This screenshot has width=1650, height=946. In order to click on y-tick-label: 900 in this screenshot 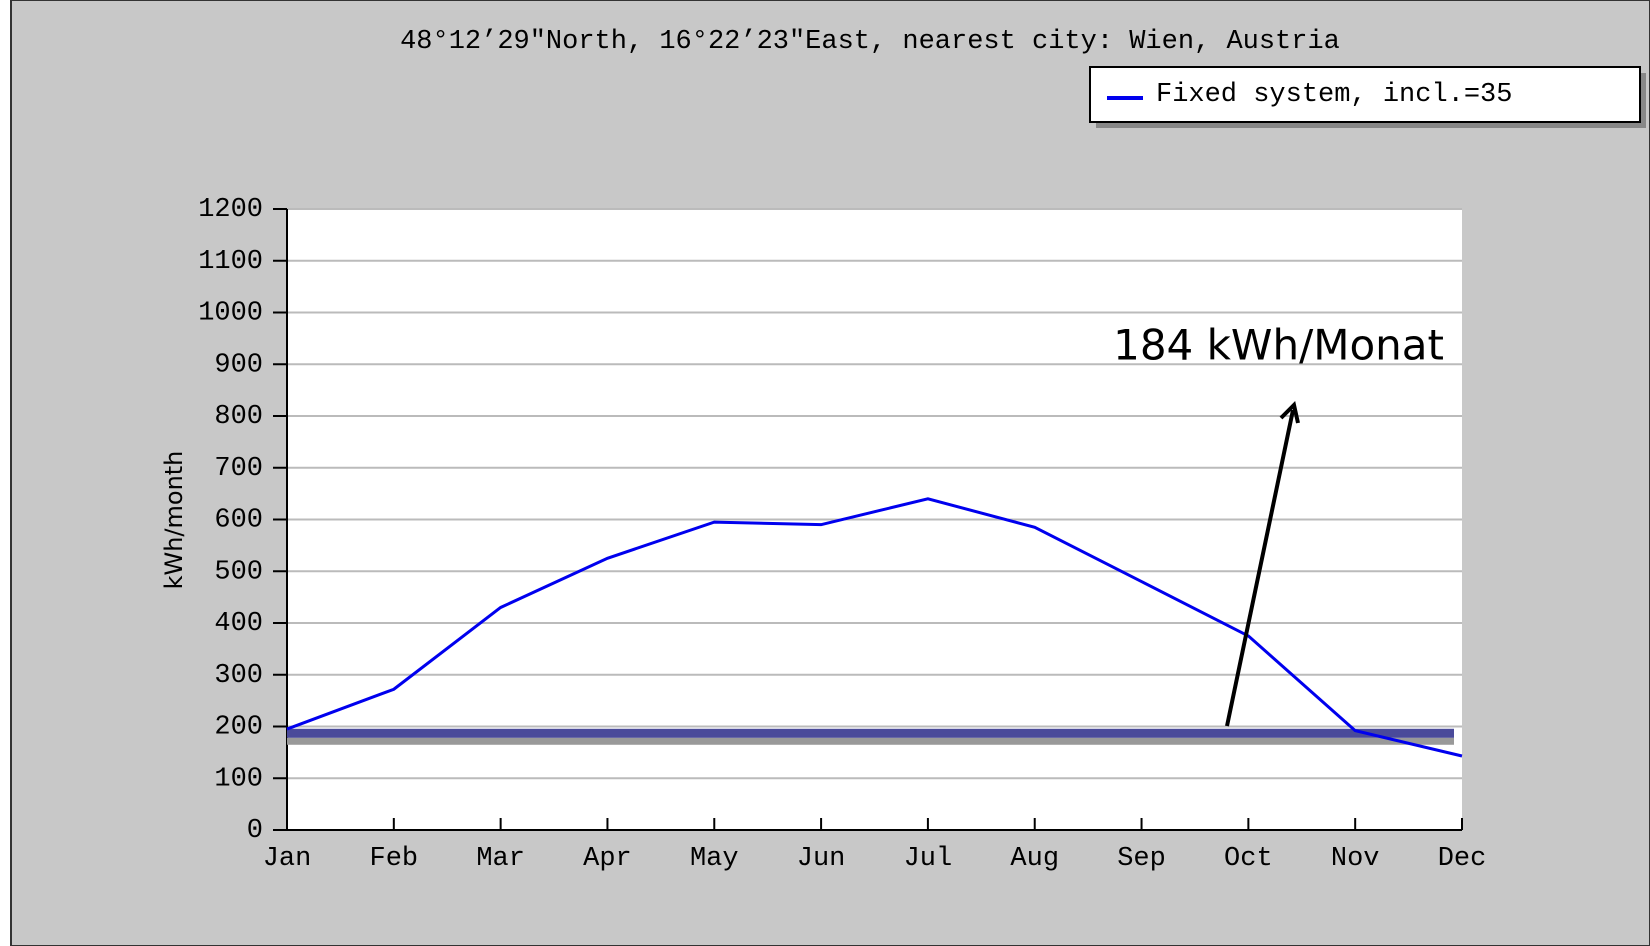, I will do `click(238, 365)`.